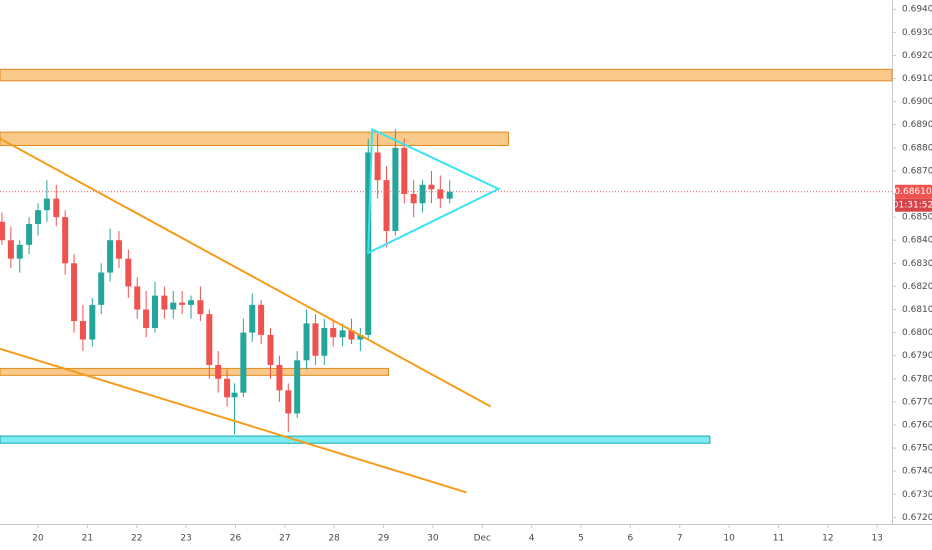  Describe the element at coordinates (729, 539) in the screenshot. I see `x-tick-label: 10` at that location.